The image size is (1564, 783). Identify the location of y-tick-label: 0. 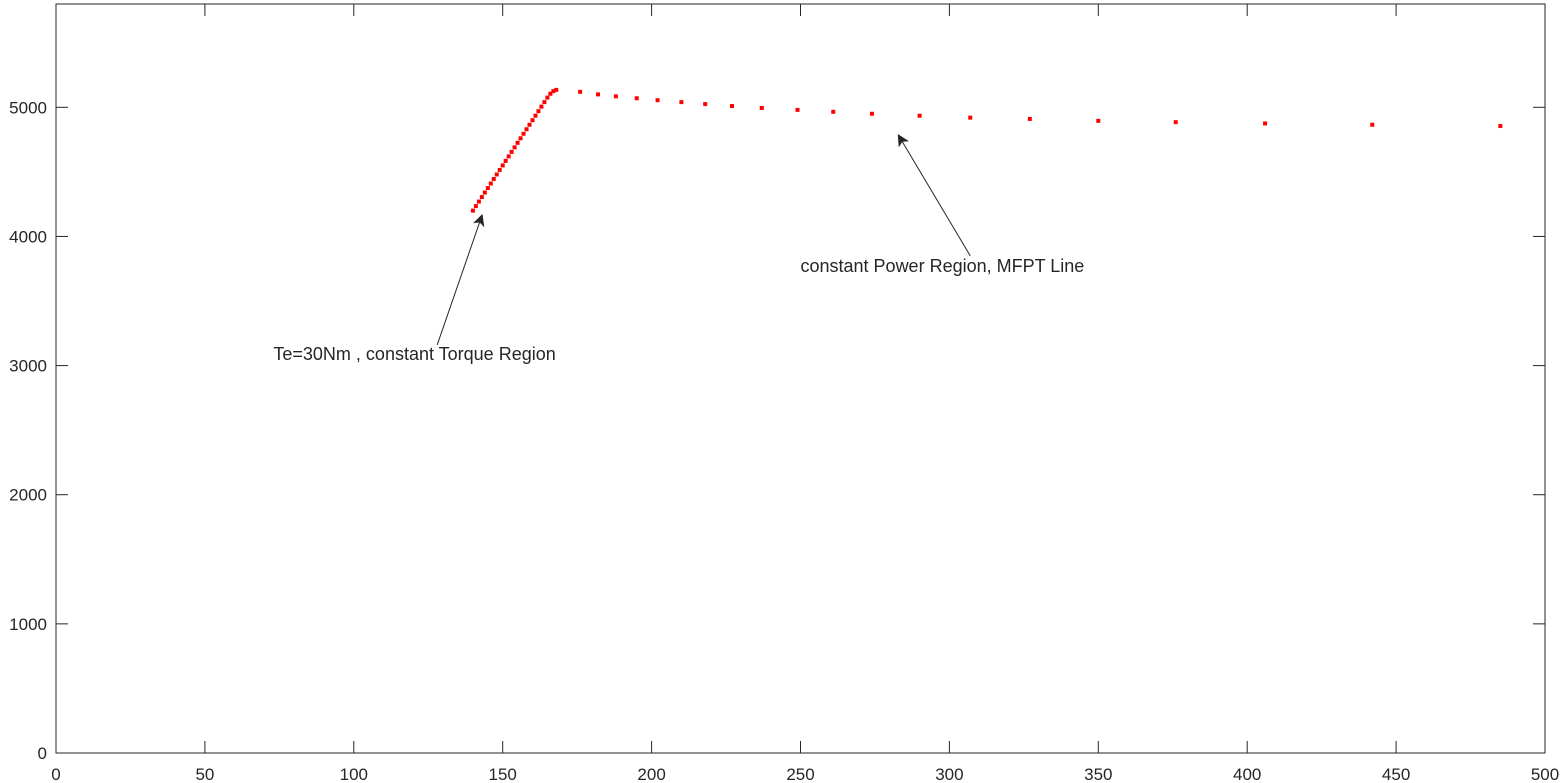
(42, 753).